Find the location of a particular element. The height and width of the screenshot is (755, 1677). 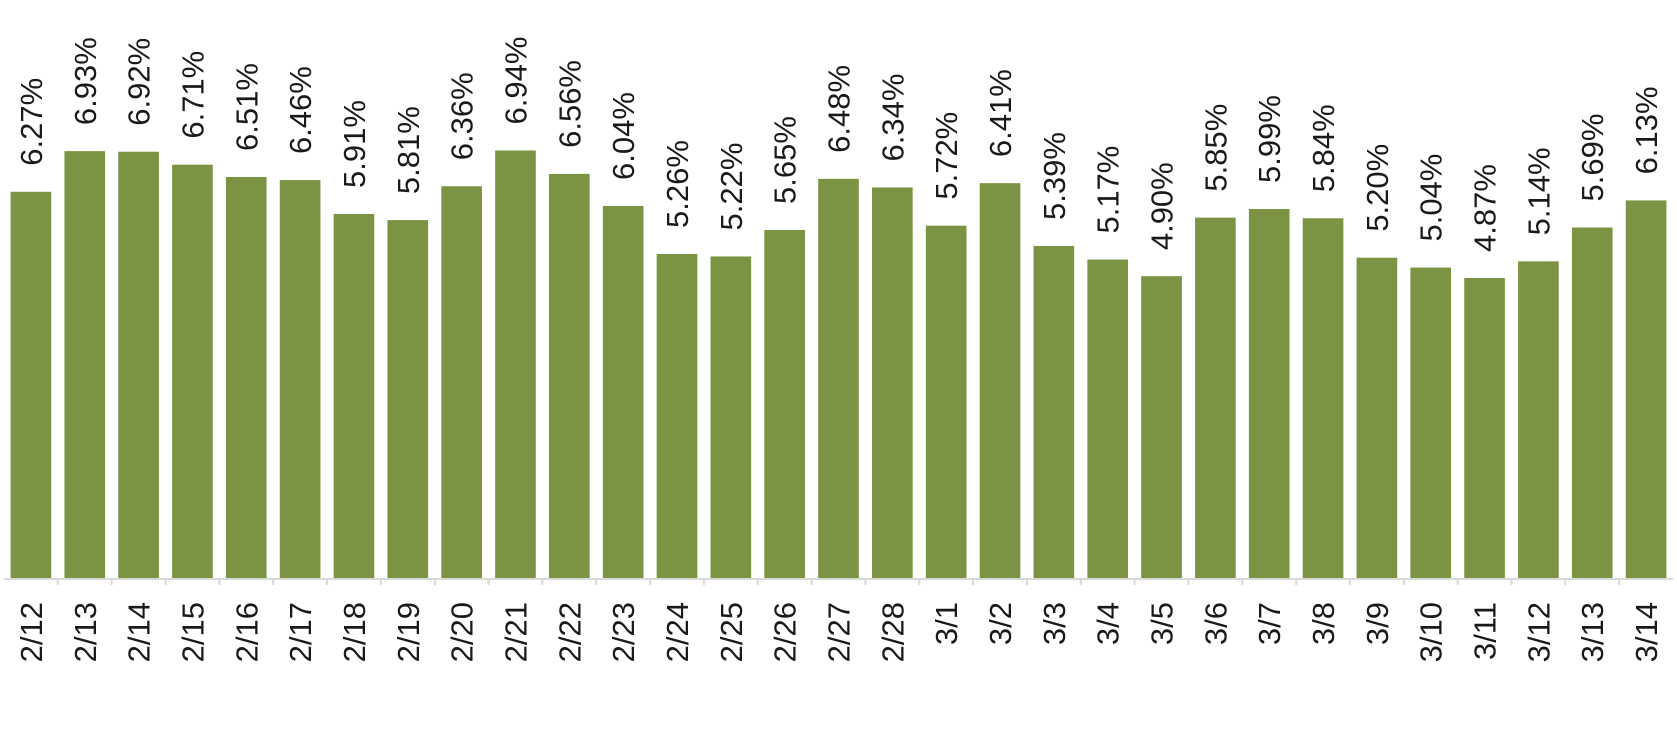

category-label: 2/16 is located at coordinates (246, 632).